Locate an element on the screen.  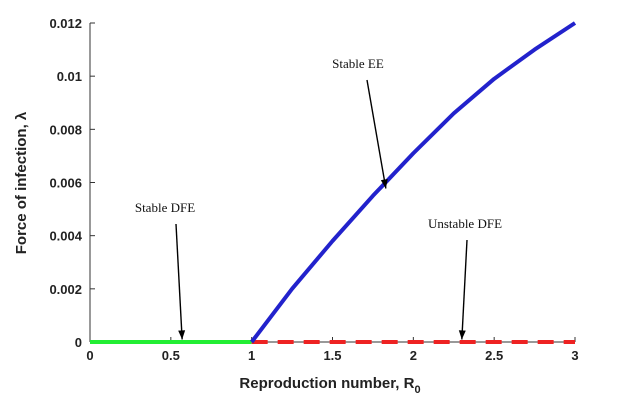
annotation-label-0: Stable EE is located at coordinates (358, 63).